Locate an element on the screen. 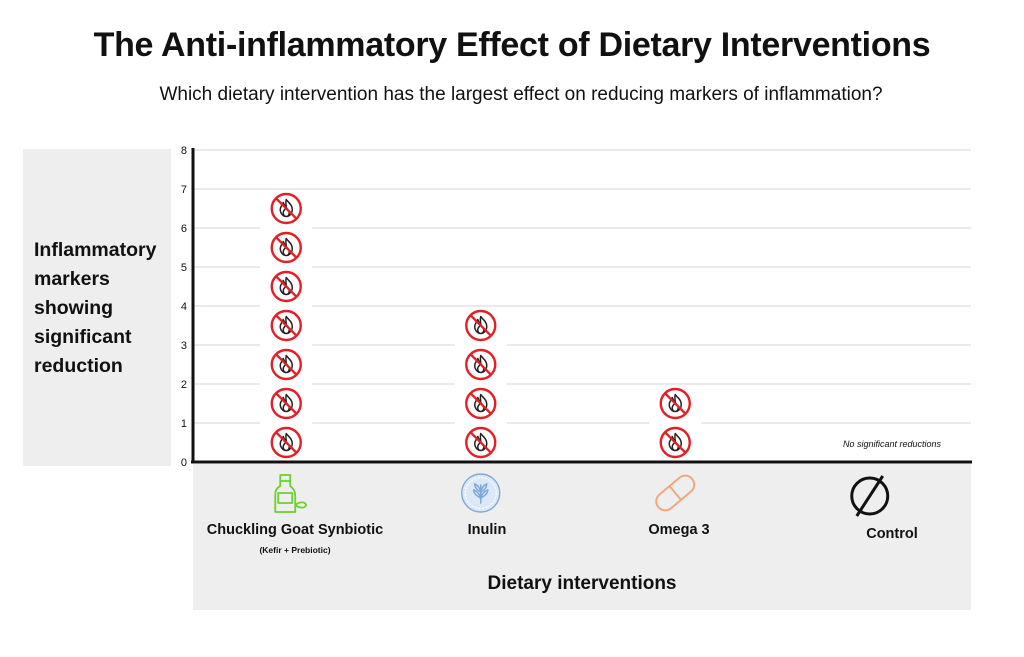 This screenshot has width=1024, height=657. y-tick-label-0: 0 is located at coordinates (184, 463).